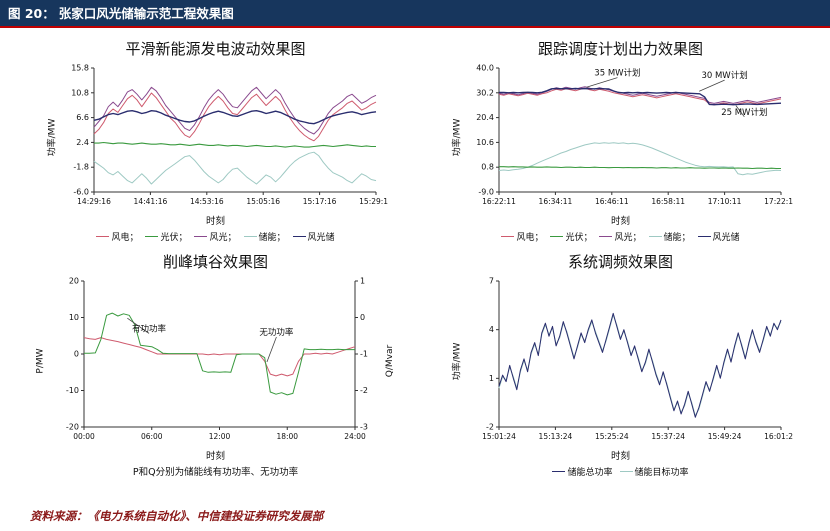 The width and height of the screenshot is (830, 531). What do you see at coordinates (415, 27) in the screenshot?
I see `header-underline` at bounding box center [415, 27].